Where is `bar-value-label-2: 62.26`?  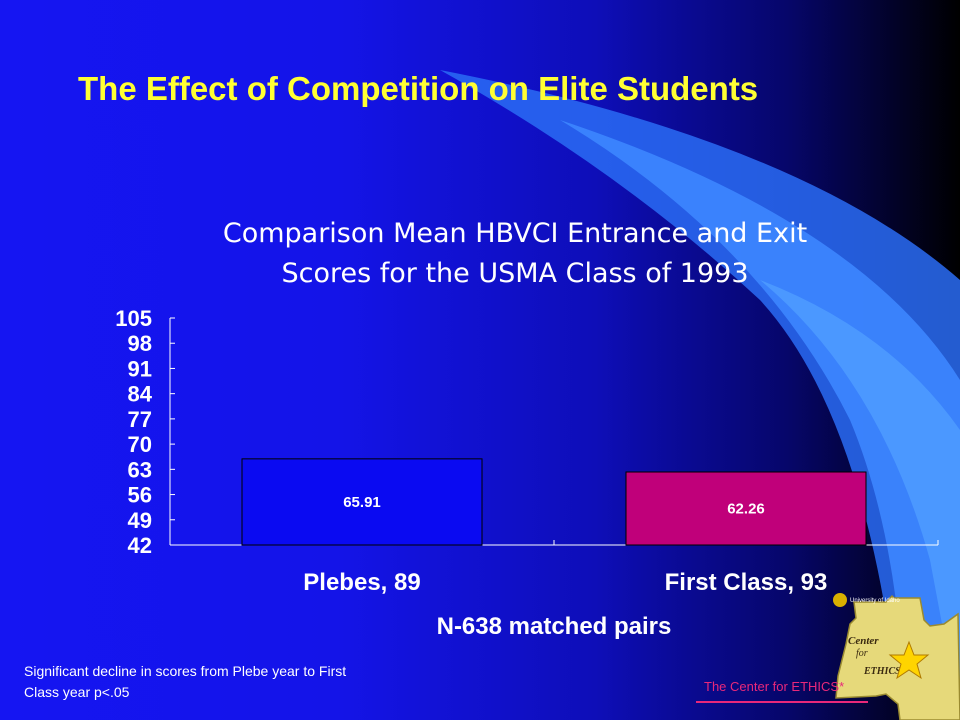 bar-value-label-2: 62.26 is located at coordinates (746, 508).